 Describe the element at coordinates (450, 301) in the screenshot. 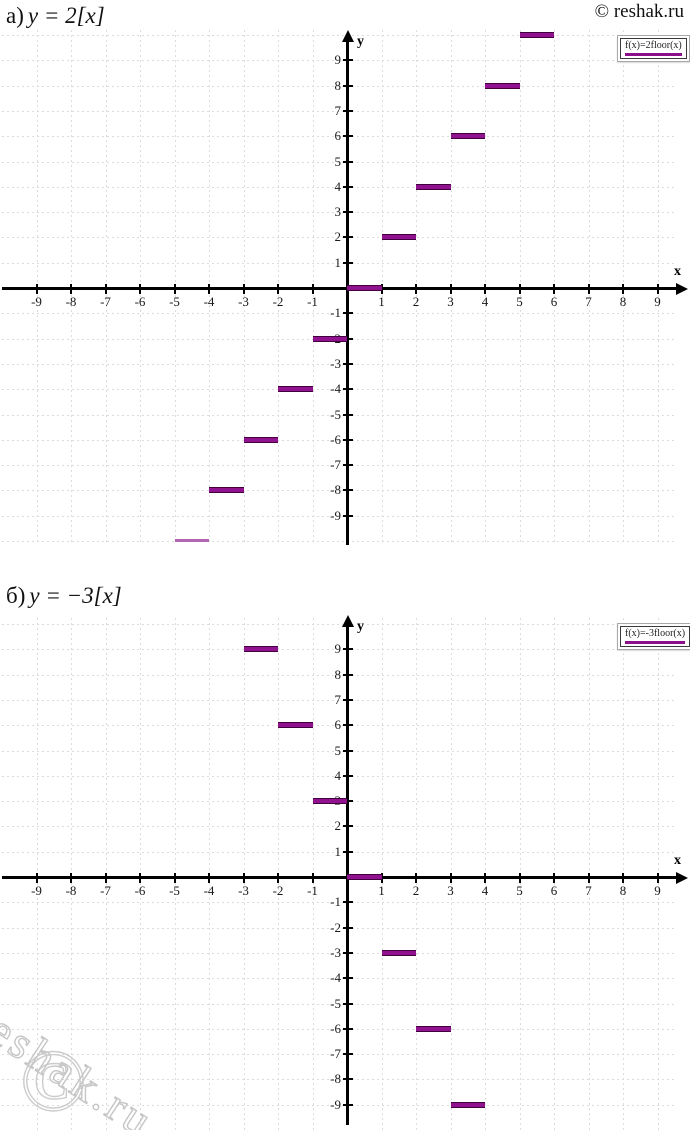

I see `x-tick-label: 3` at that location.